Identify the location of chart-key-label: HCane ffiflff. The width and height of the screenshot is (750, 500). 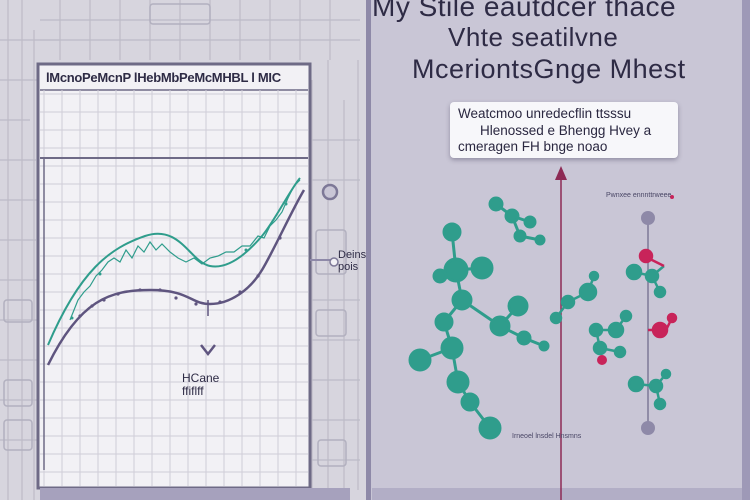
(200, 385).